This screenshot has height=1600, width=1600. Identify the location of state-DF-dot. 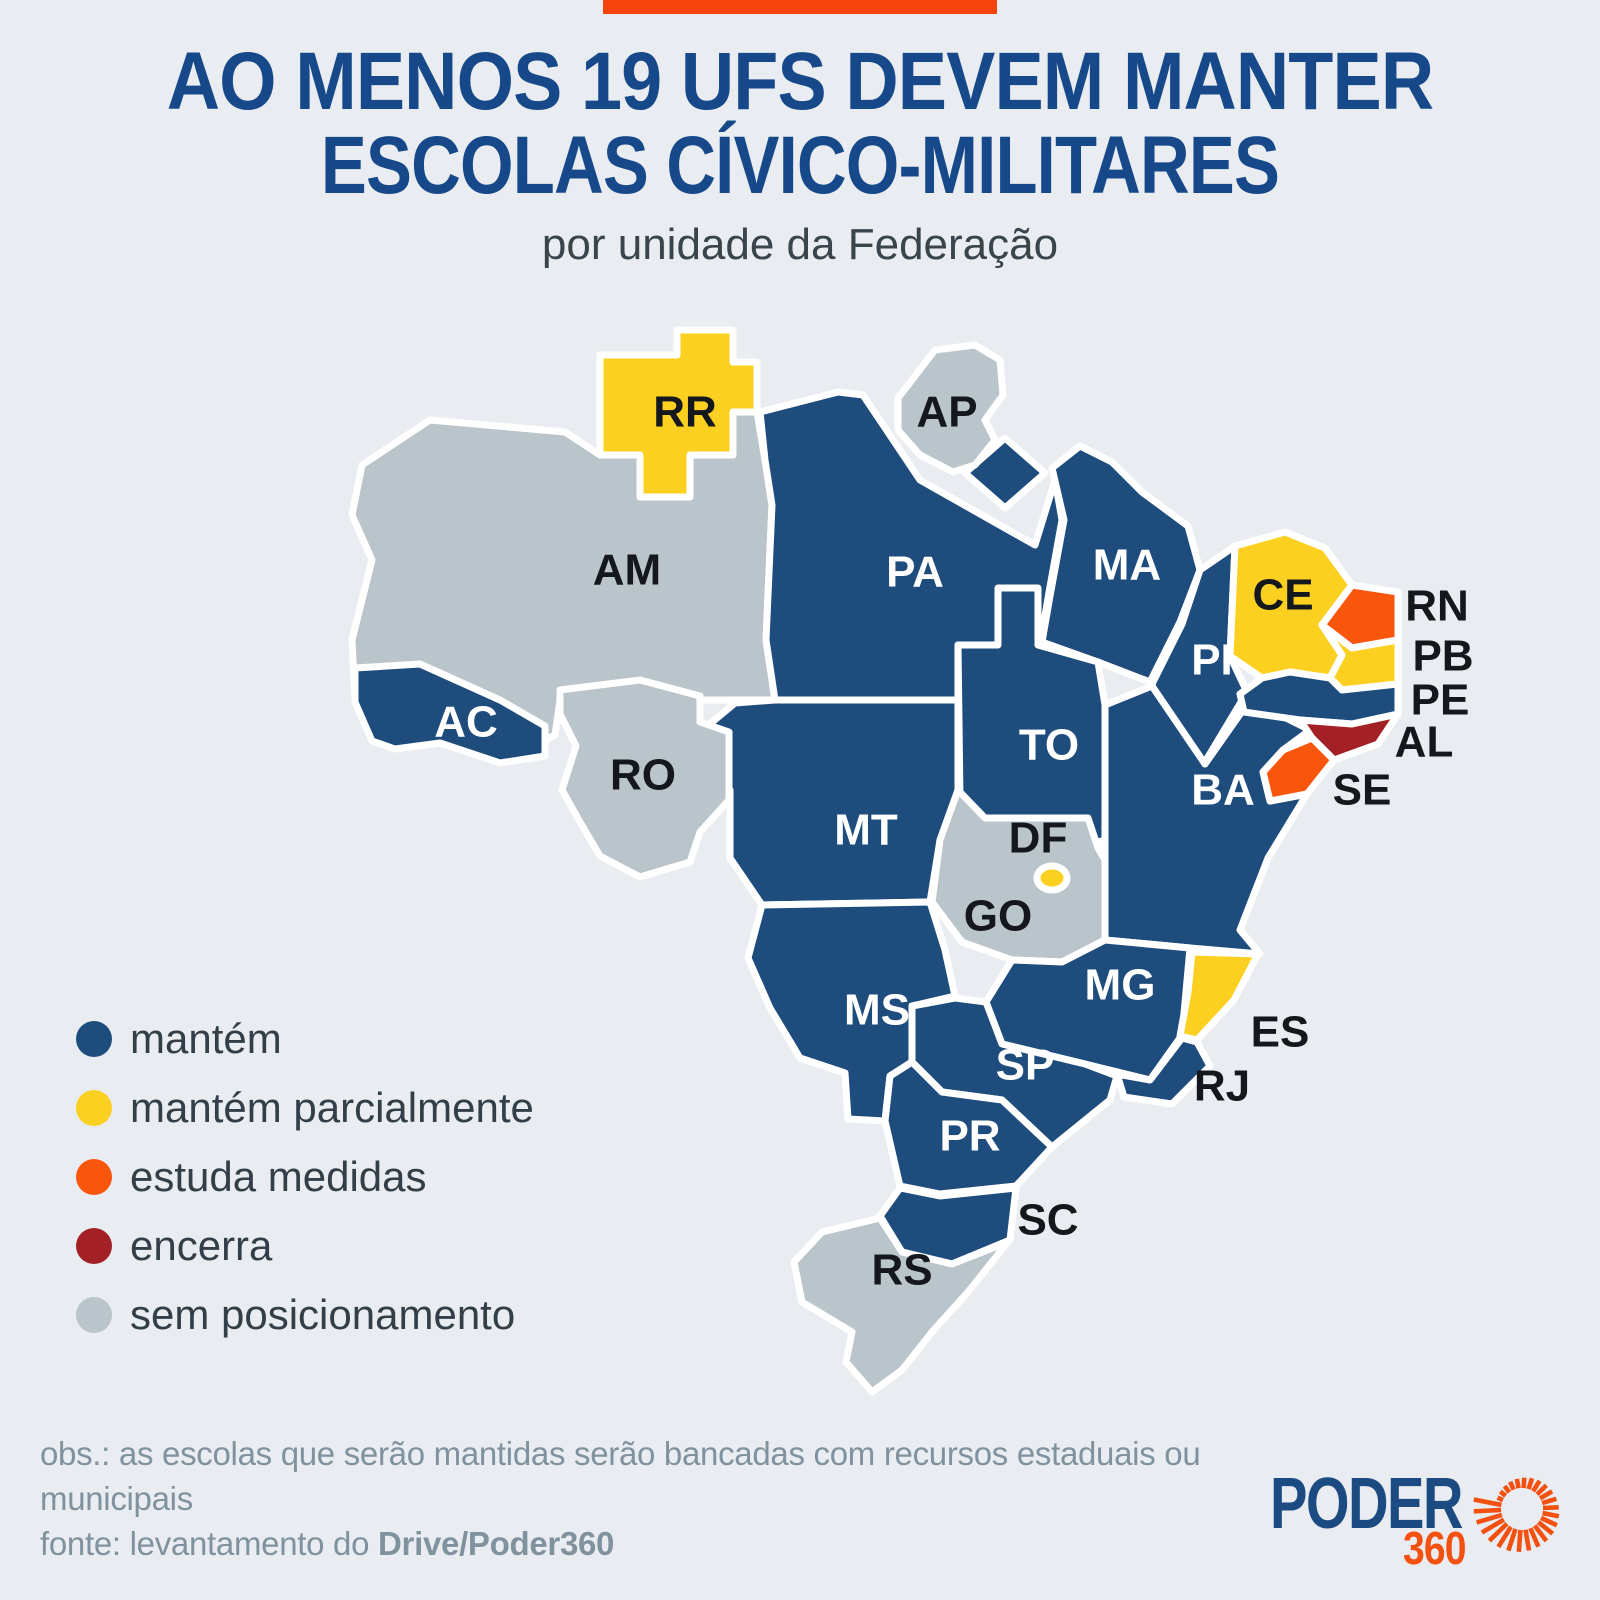
(1052, 878).